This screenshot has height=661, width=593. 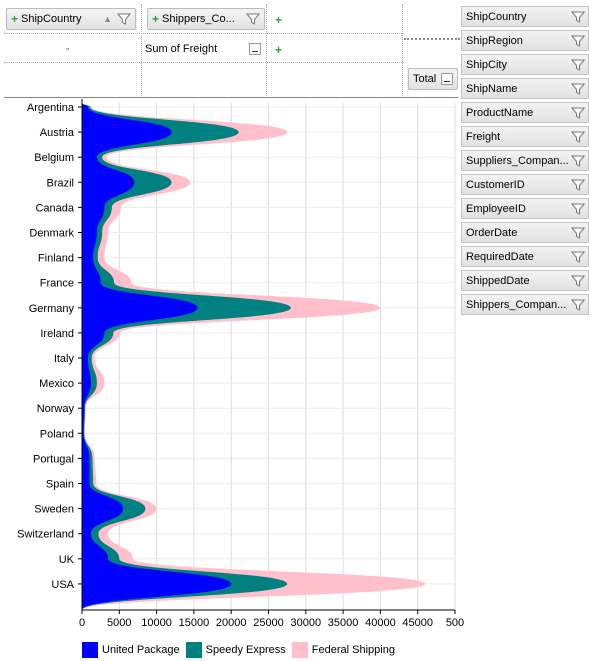 I want to click on field-list-item-label: ProductName, so click(x=500, y=112).